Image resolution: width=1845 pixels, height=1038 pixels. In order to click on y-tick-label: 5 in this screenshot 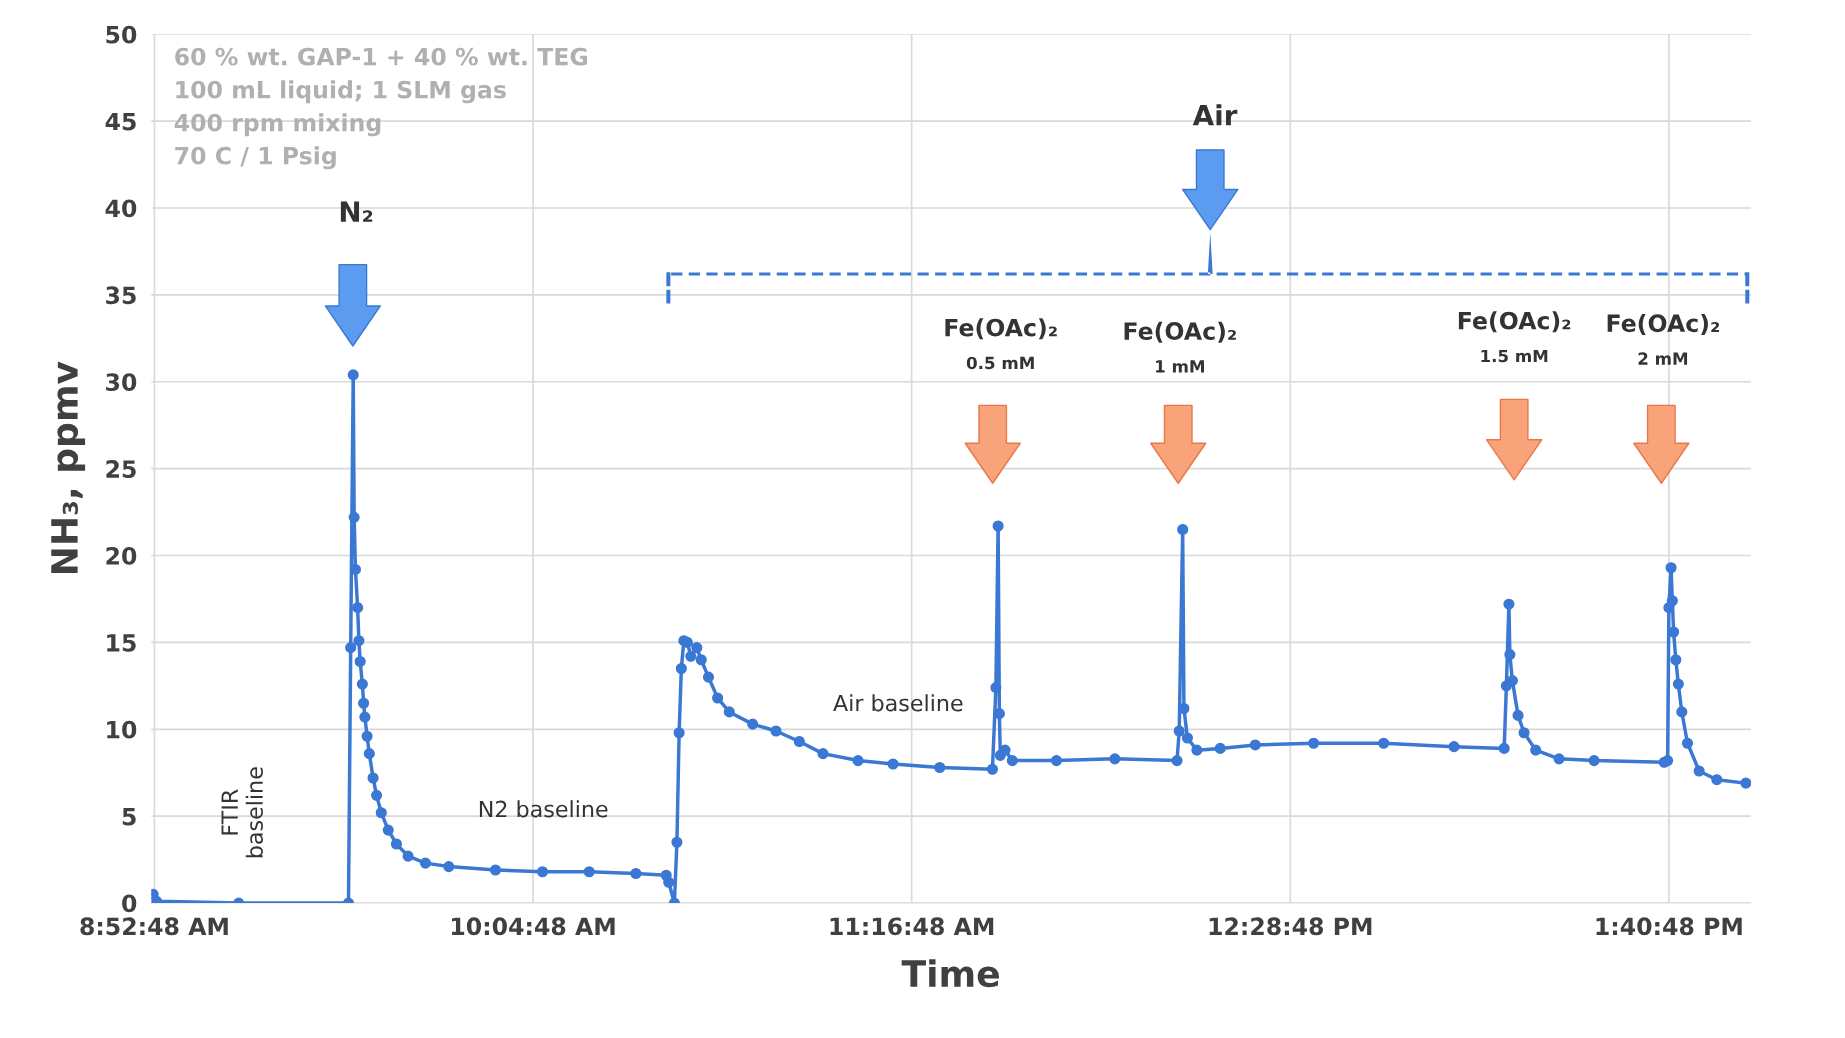, I will do `click(129, 816)`.